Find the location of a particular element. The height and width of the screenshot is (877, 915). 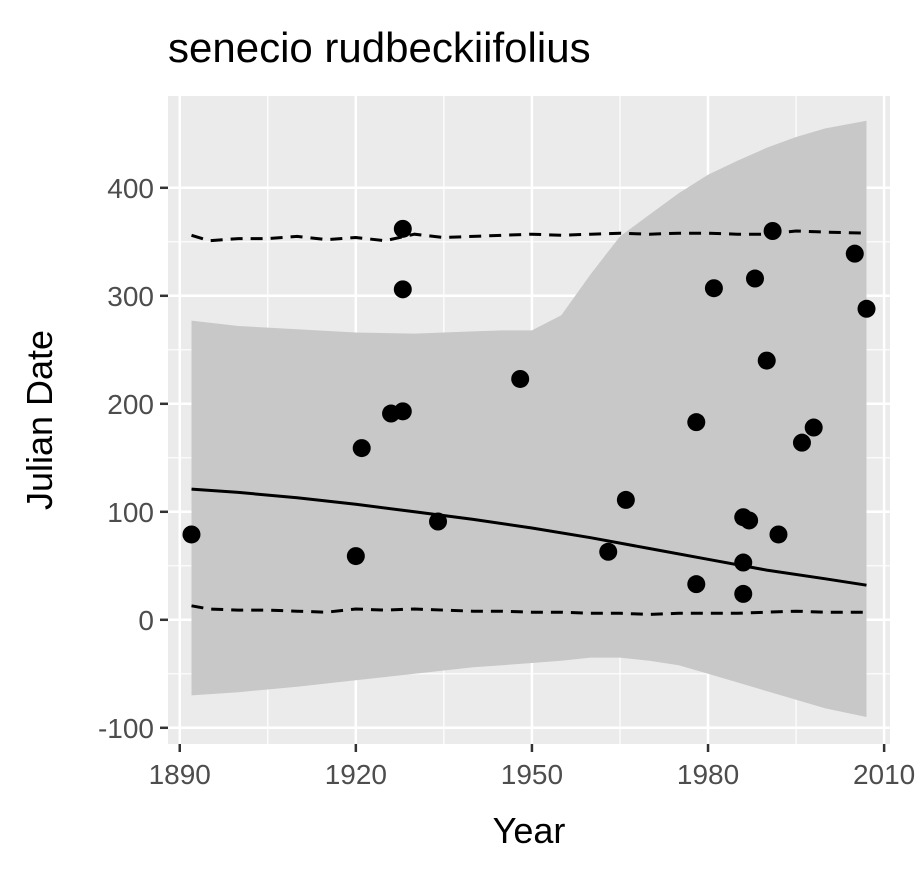

y-tick-label: 400 is located at coordinates (130, 188).